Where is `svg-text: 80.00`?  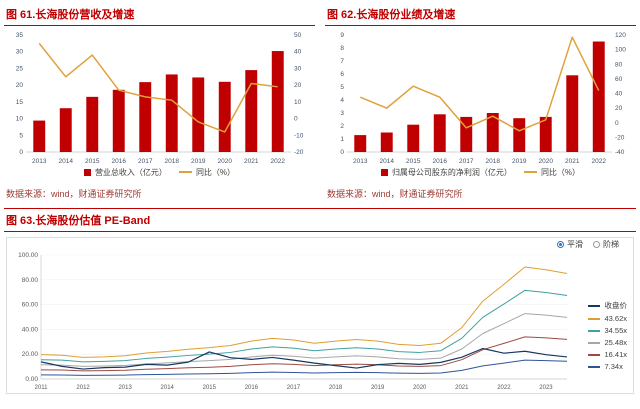 svg-text: 80.00 is located at coordinates (30, 280).